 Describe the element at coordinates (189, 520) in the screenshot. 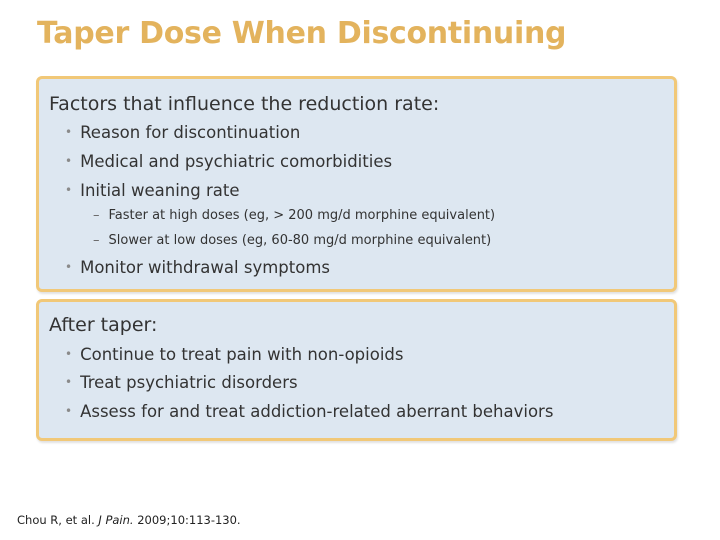

I see `citation-details: 2009;10:113-130.` at that location.